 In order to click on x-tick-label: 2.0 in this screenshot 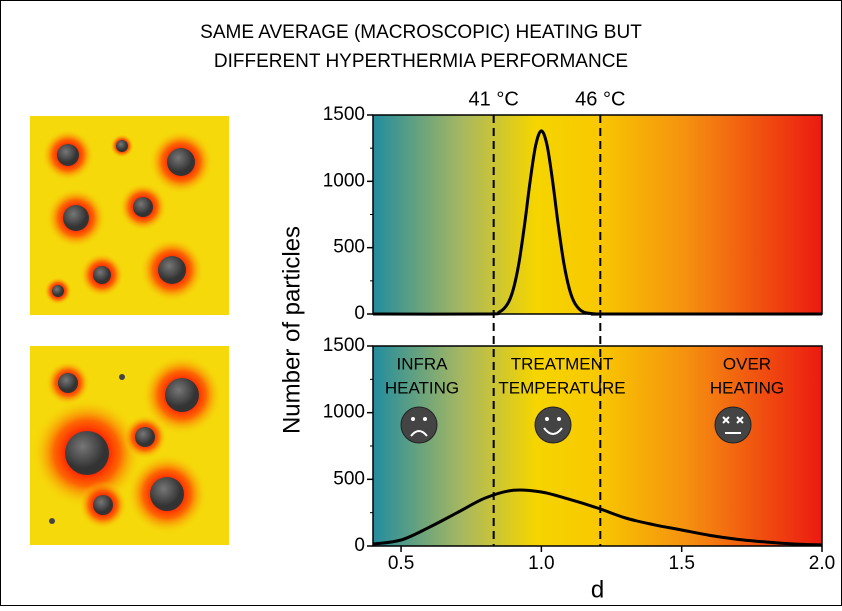, I will do `click(822, 563)`.